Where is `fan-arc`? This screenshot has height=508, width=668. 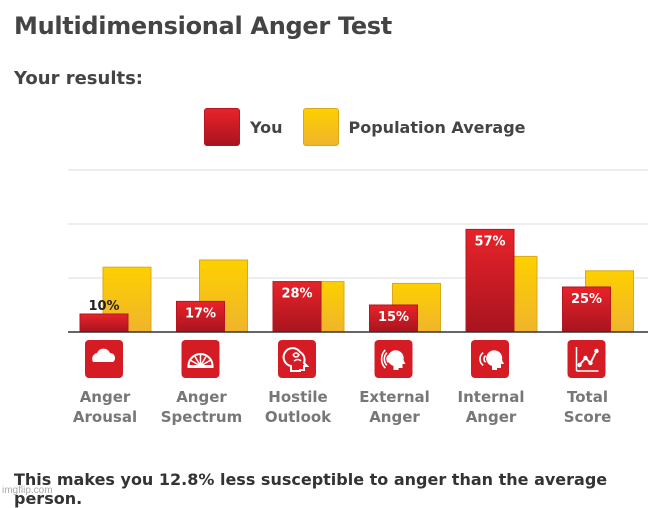 fan-arc is located at coordinates (200, 360).